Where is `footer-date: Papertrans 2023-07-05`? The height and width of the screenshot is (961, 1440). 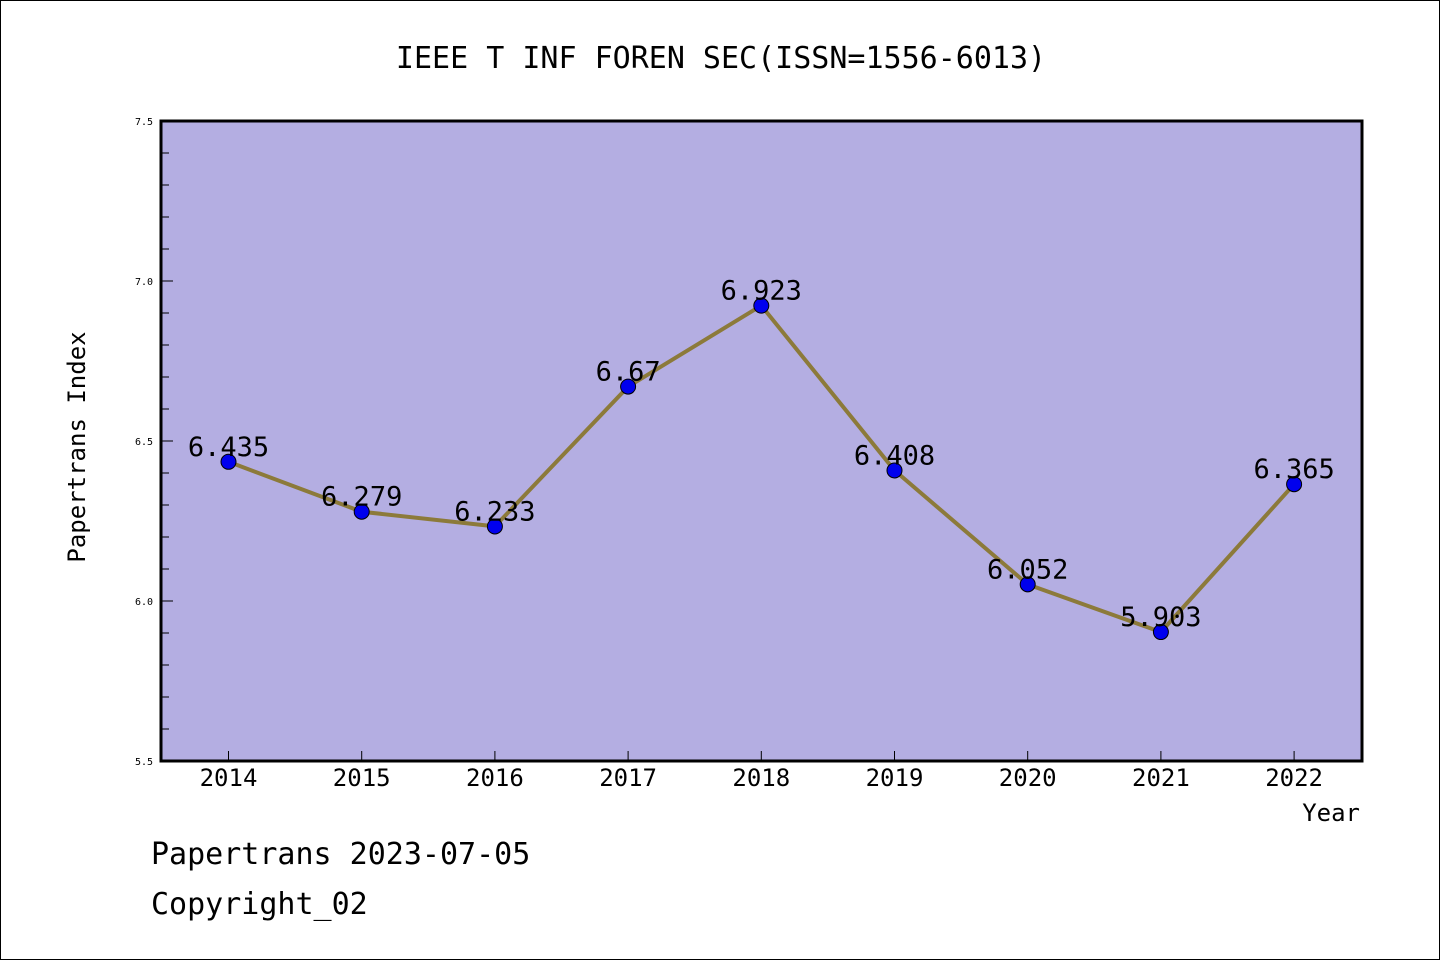 footer-date: Papertrans 2023-07-05 is located at coordinates (340, 854).